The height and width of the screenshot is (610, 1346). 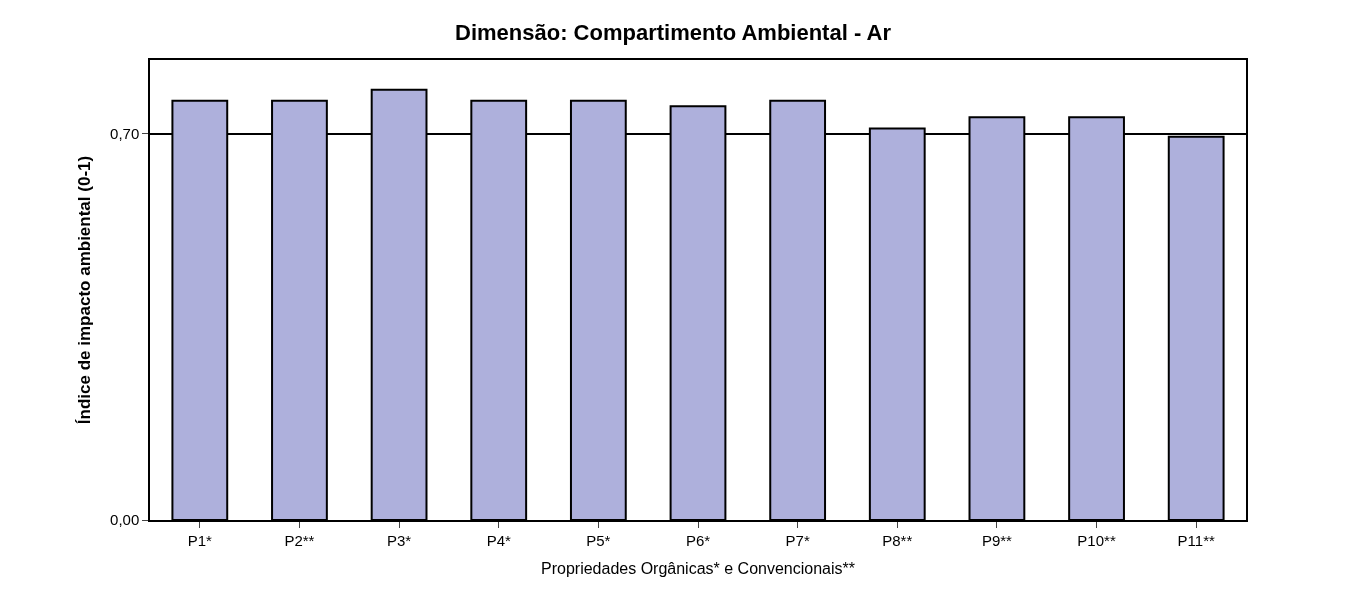 I want to click on x-tick-label: P9**, so click(x=997, y=540).